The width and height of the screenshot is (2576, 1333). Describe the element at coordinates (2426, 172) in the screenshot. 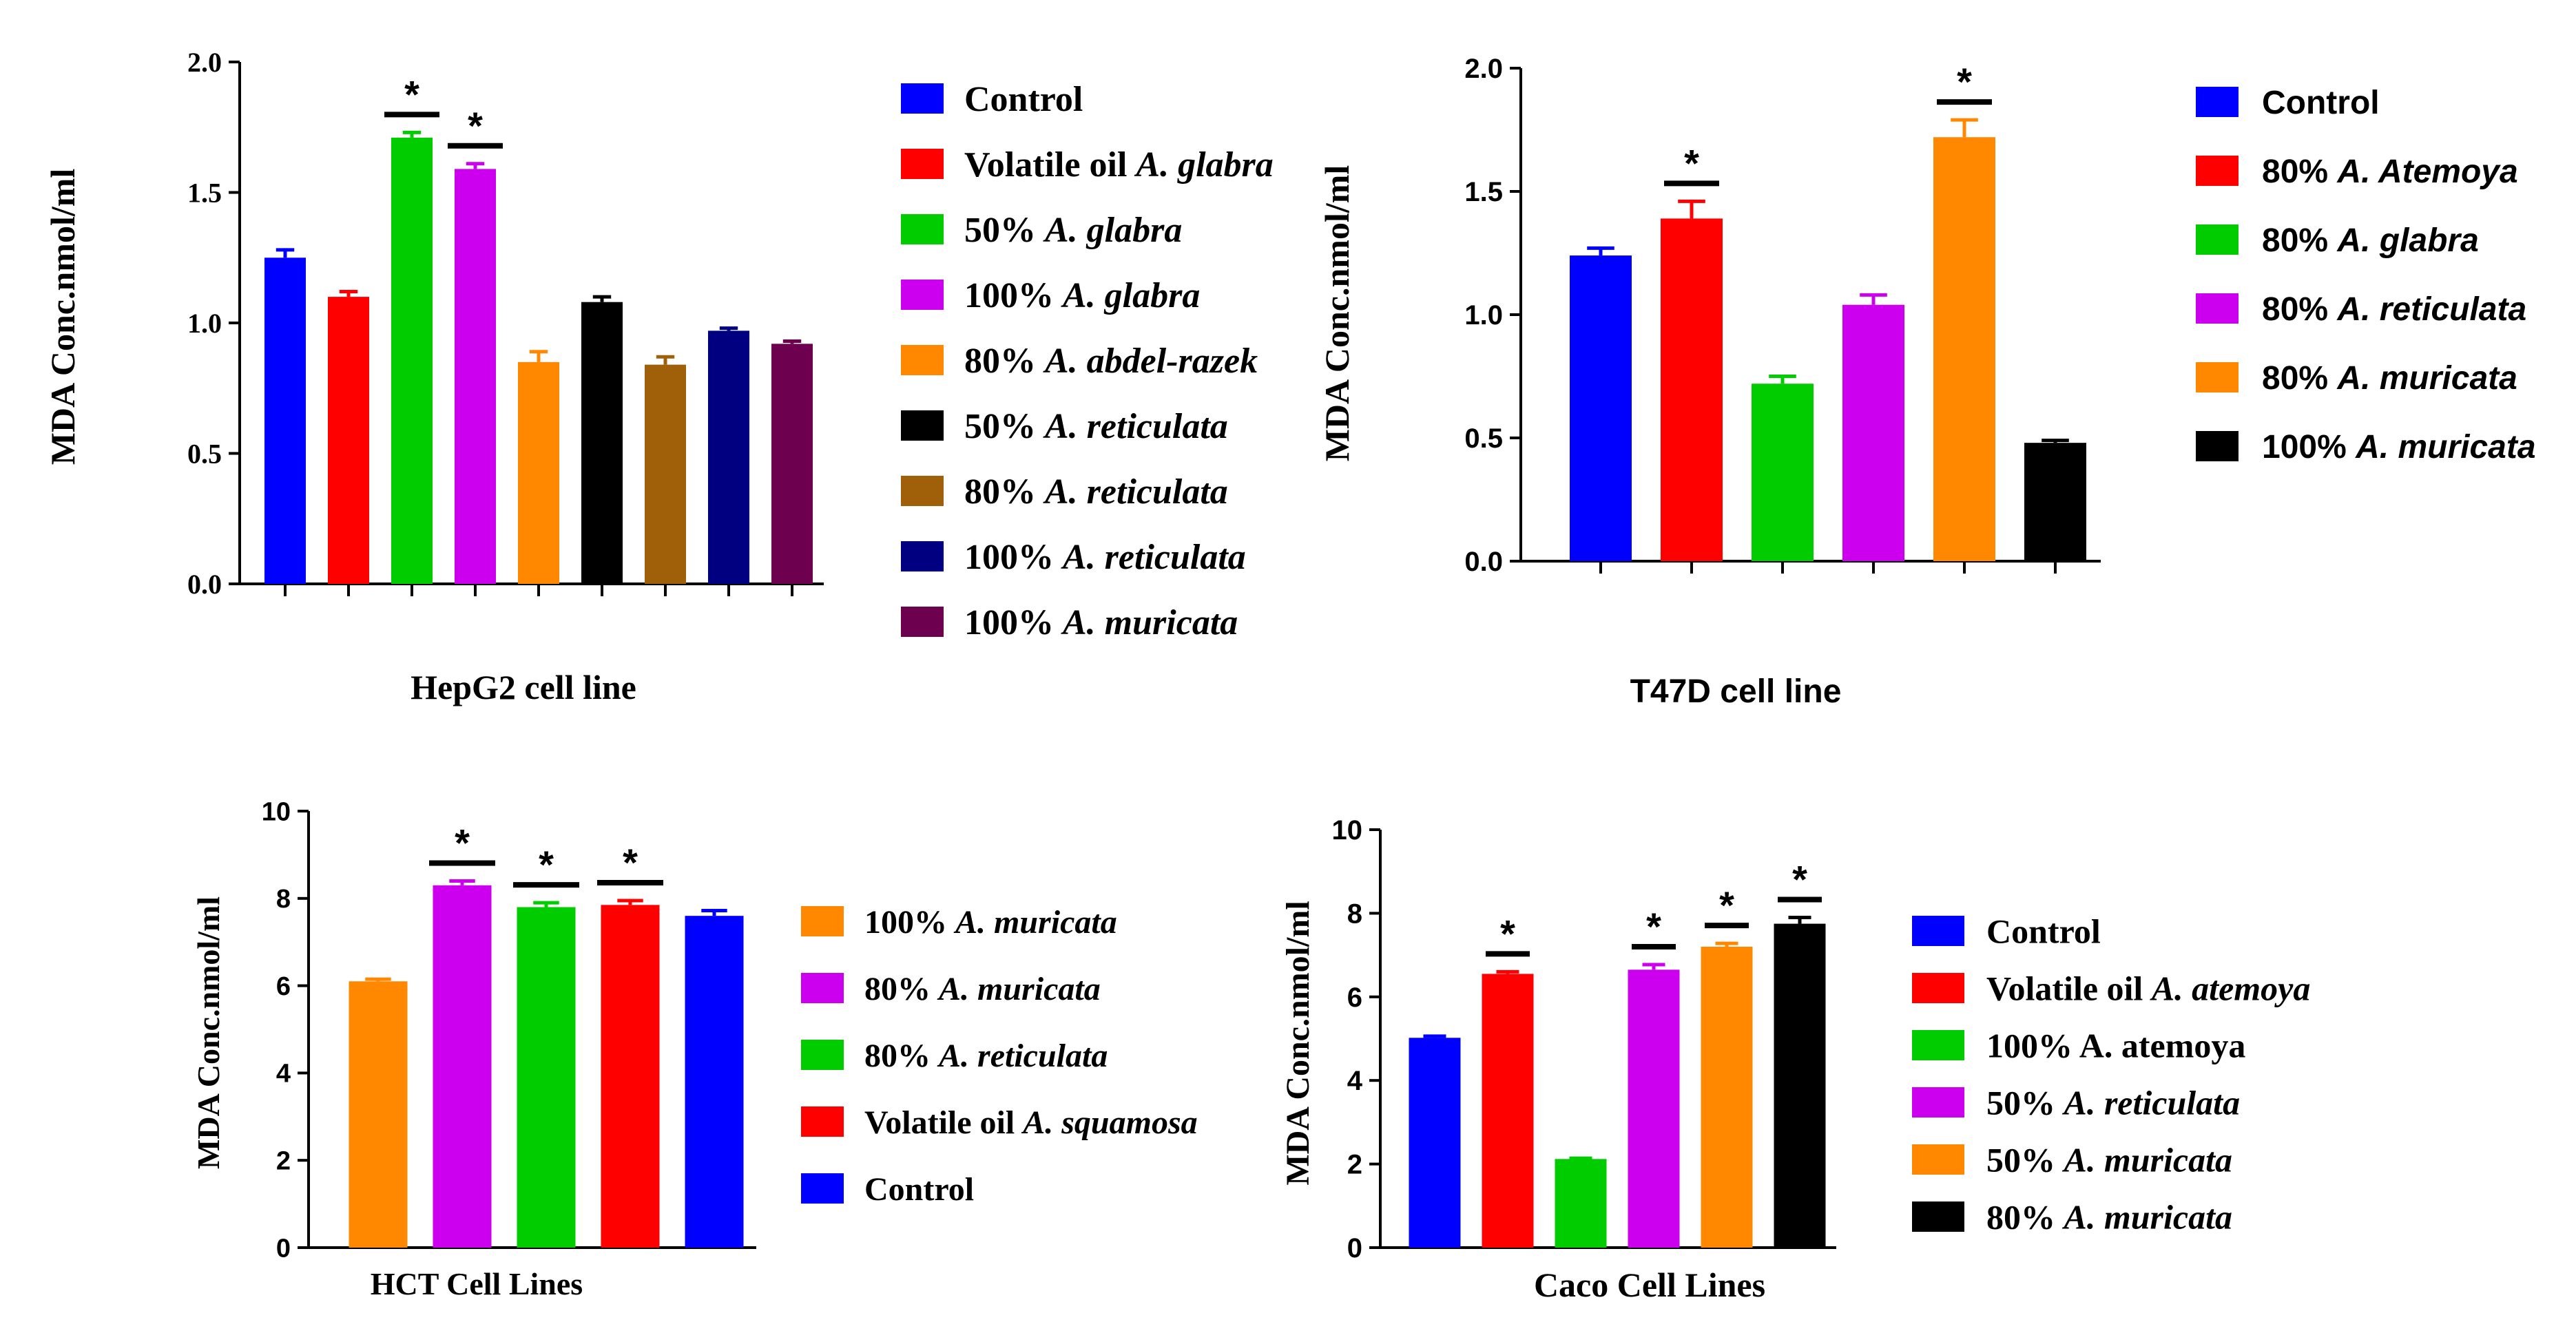

I see `legend-label-species: A. Atemoya` at that location.